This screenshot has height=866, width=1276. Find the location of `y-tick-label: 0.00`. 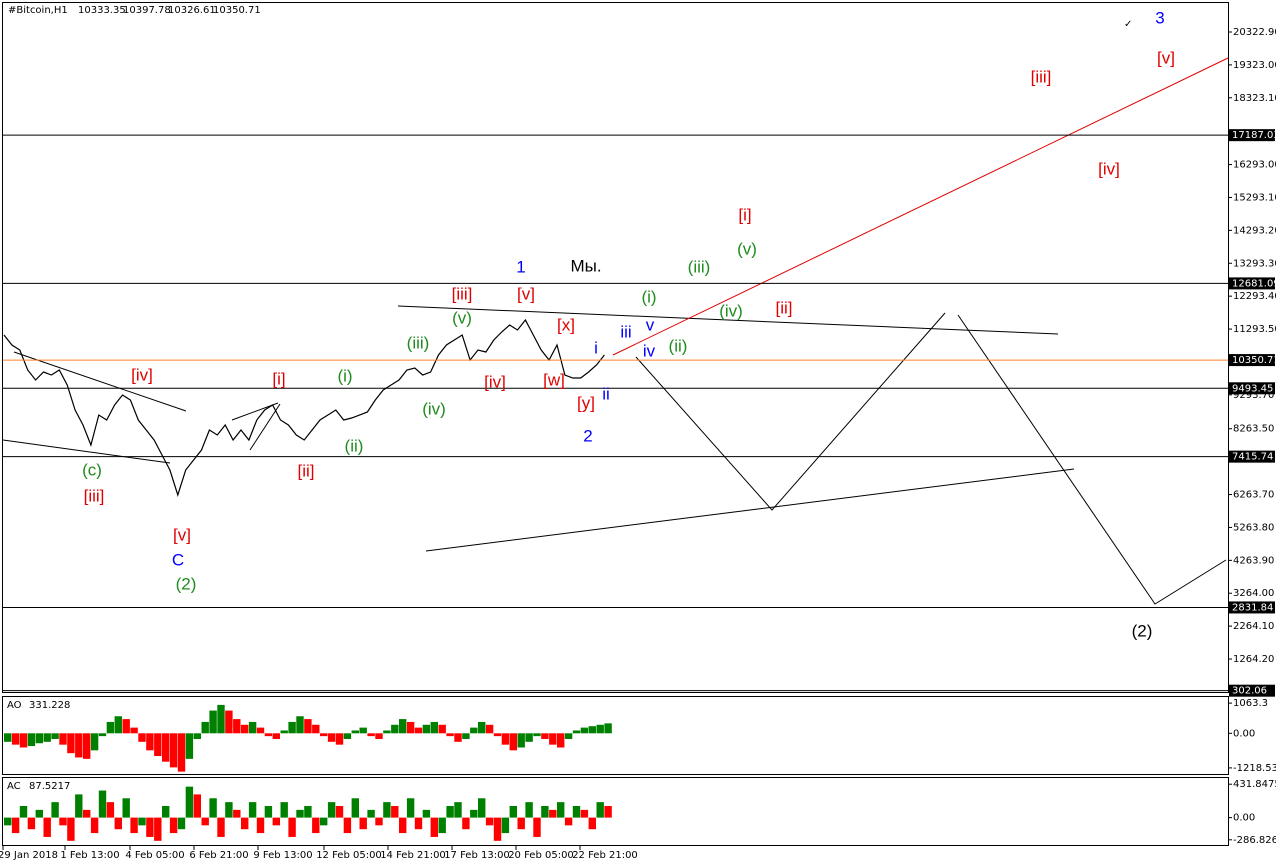

y-tick-label: 0.00 is located at coordinates (1244, 733).